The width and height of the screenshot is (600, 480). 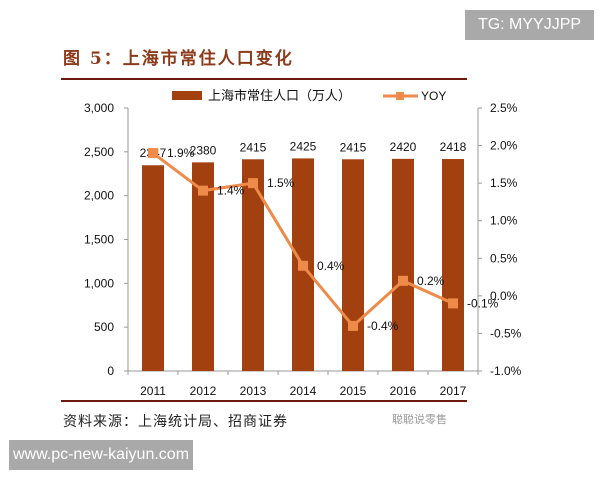 I want to click on bar-2012, so click(x=203, y=266).